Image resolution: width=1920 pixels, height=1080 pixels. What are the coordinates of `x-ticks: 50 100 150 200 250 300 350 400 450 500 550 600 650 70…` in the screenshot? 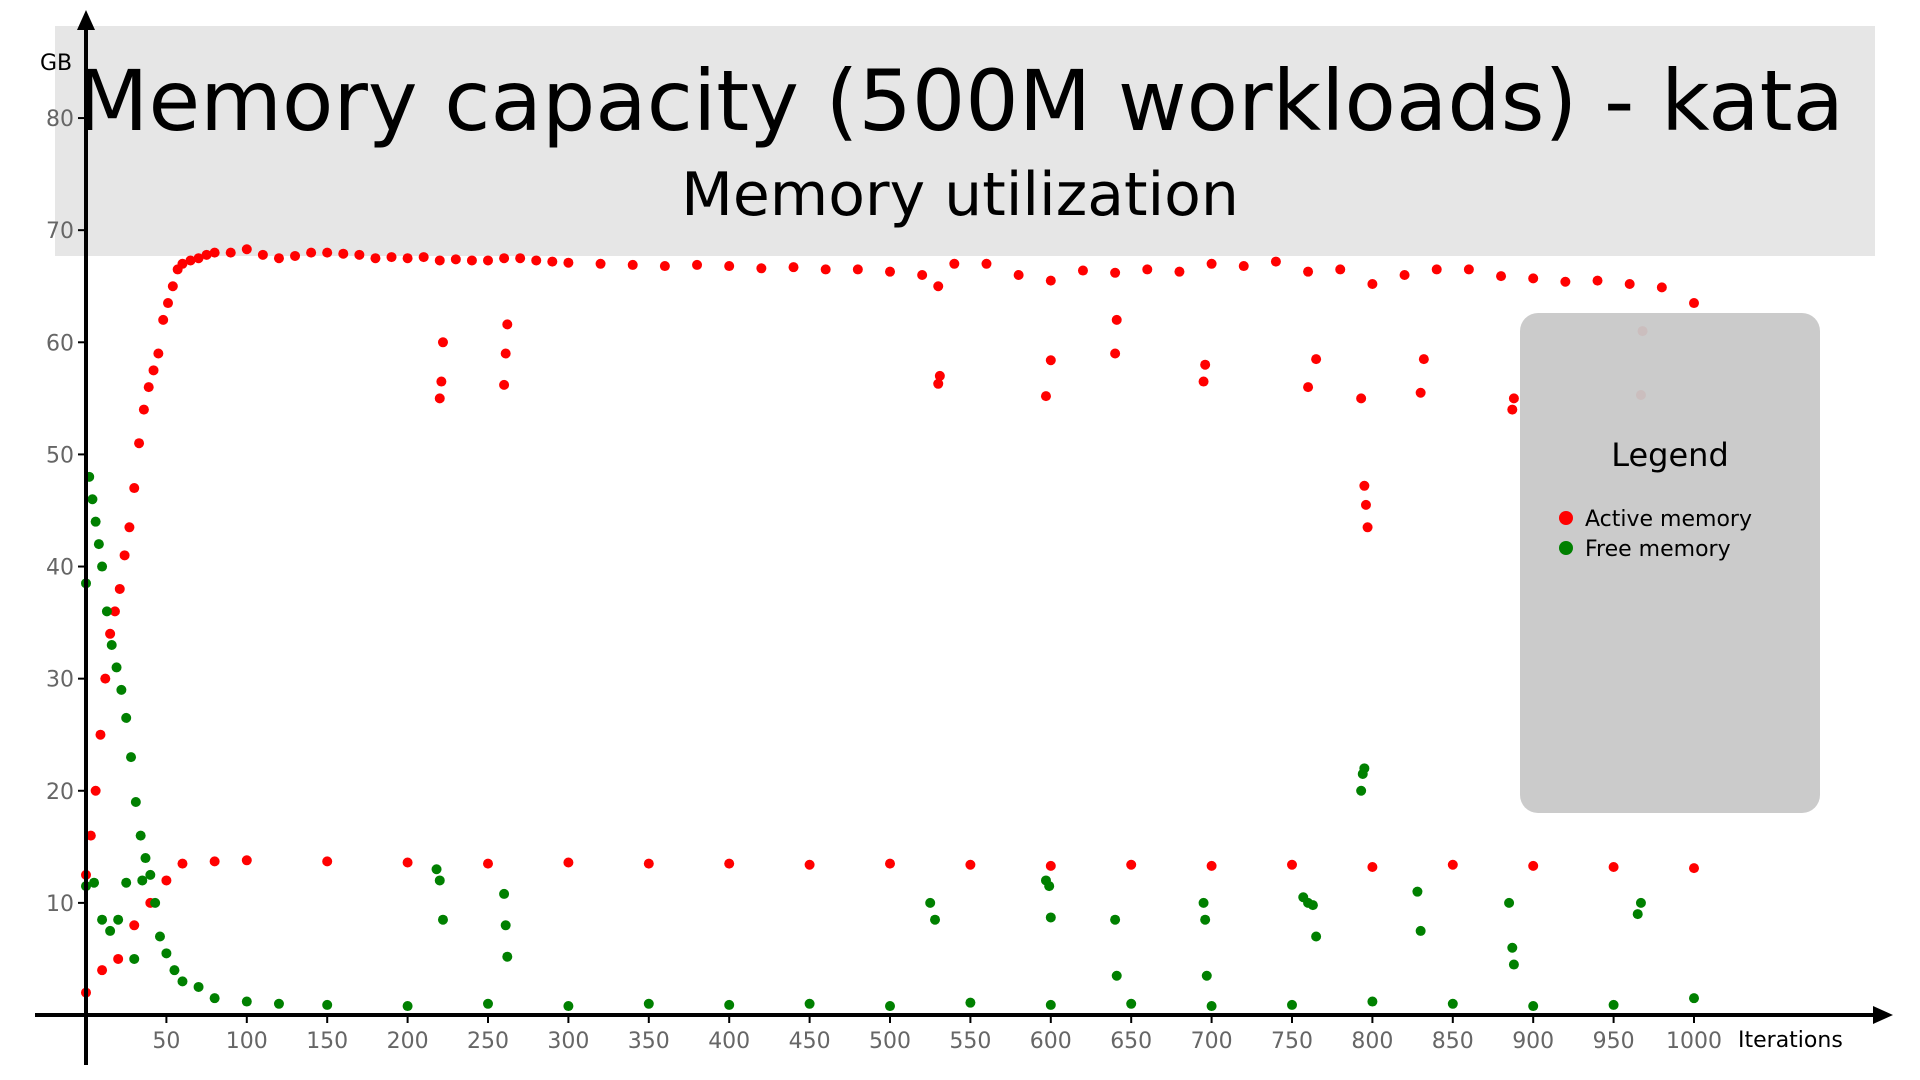 It's located at (937, 1034).